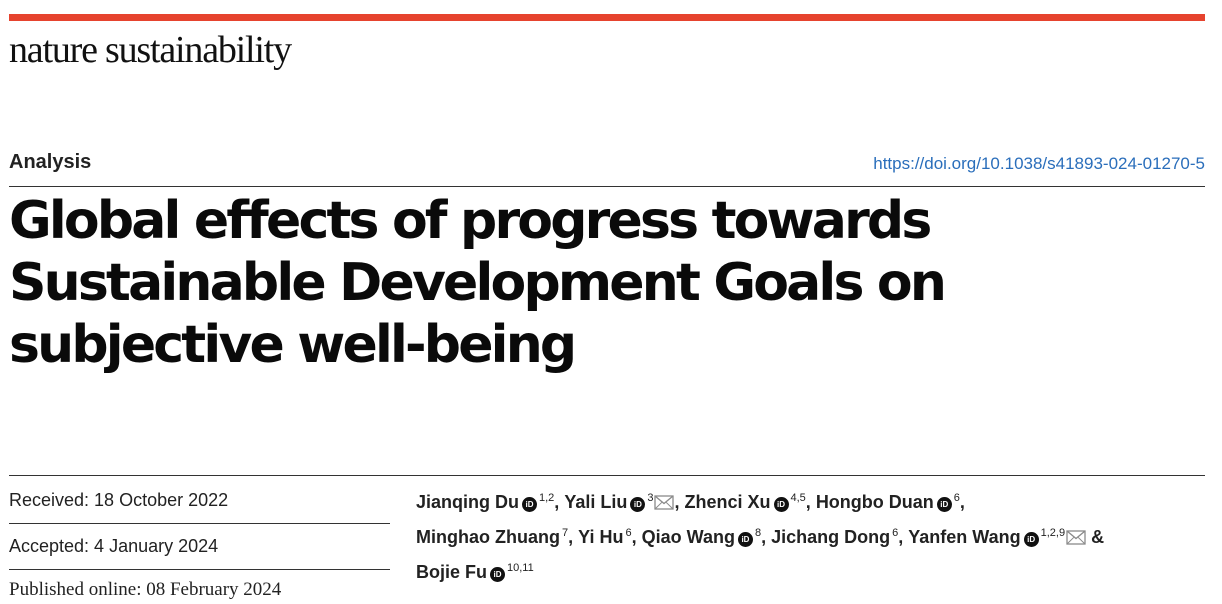 The image size is (1222, 604). I want to click on author-name: Yali Liu, so click(596, 502).